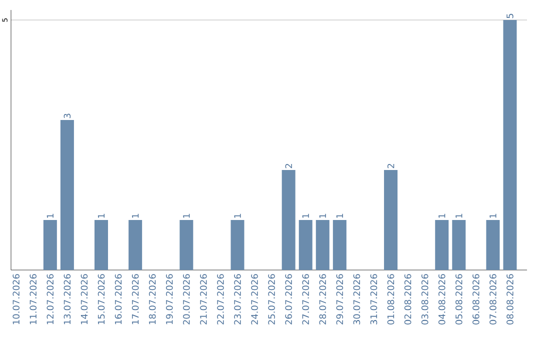 This screenshot has width=540, height=340. Describe the element at coordinates (67, 116) in the screenshot. I see `data-label: 3` at that location.